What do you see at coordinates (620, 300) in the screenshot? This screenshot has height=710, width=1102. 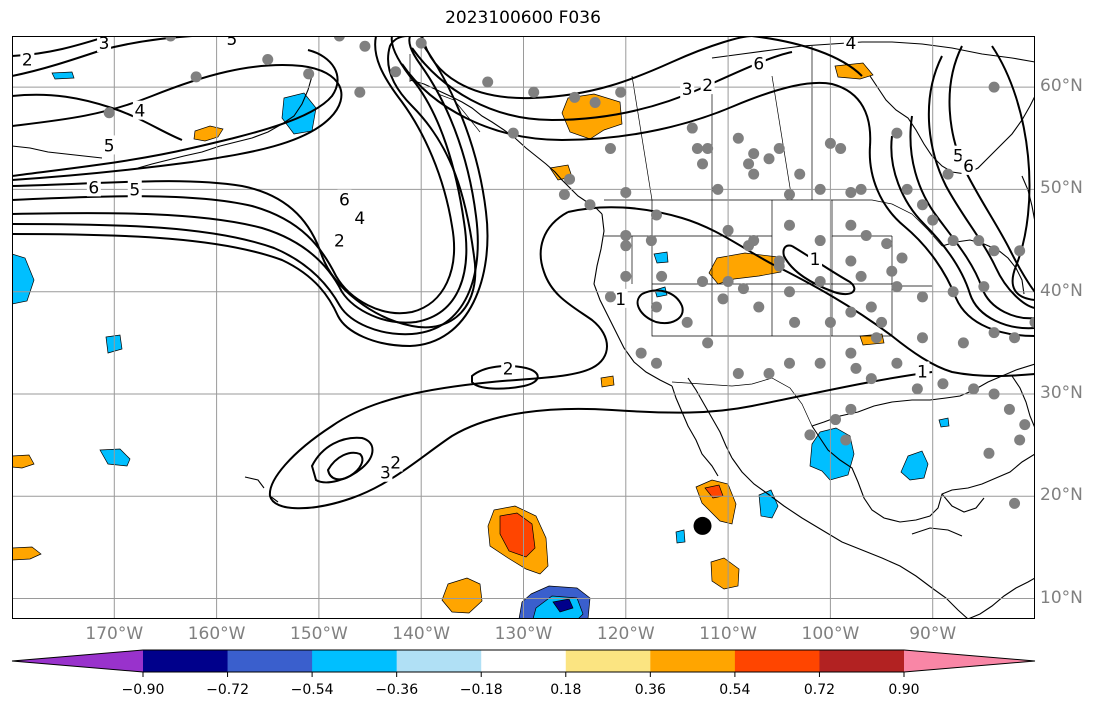 I see `contour-label: 1` at bounding box center [620, 300].